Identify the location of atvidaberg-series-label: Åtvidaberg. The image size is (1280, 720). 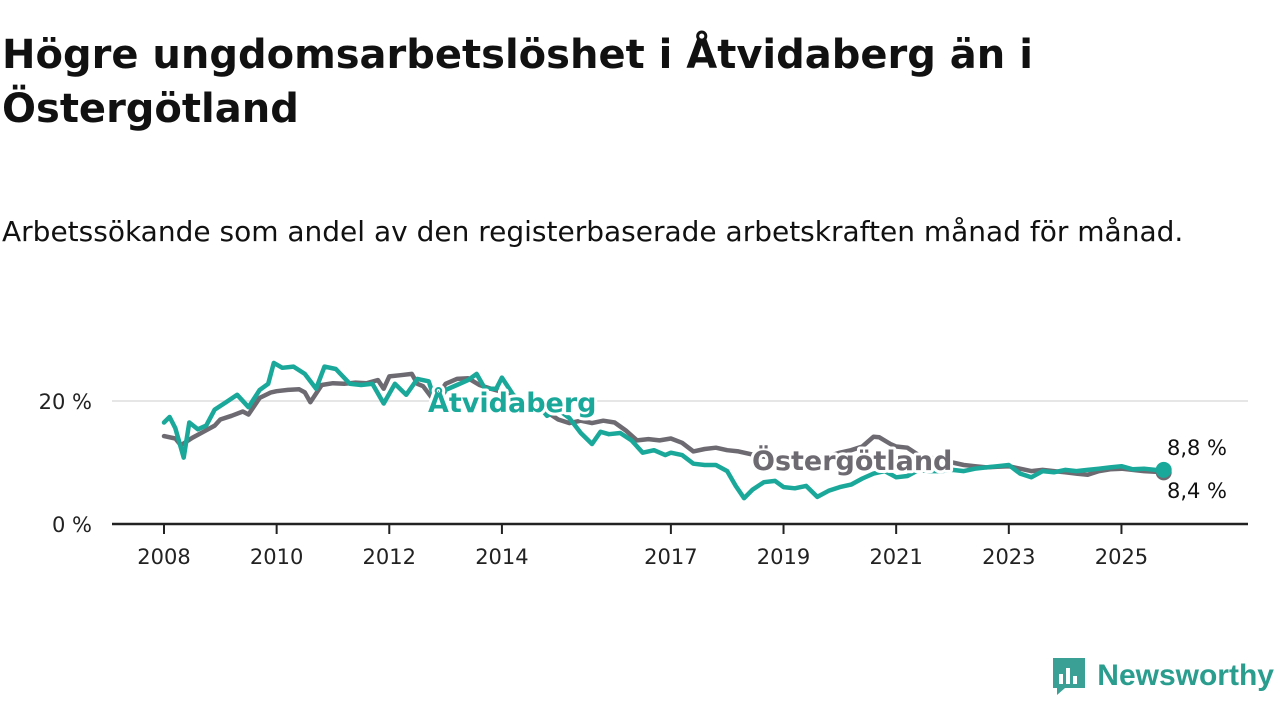
(512, 403).